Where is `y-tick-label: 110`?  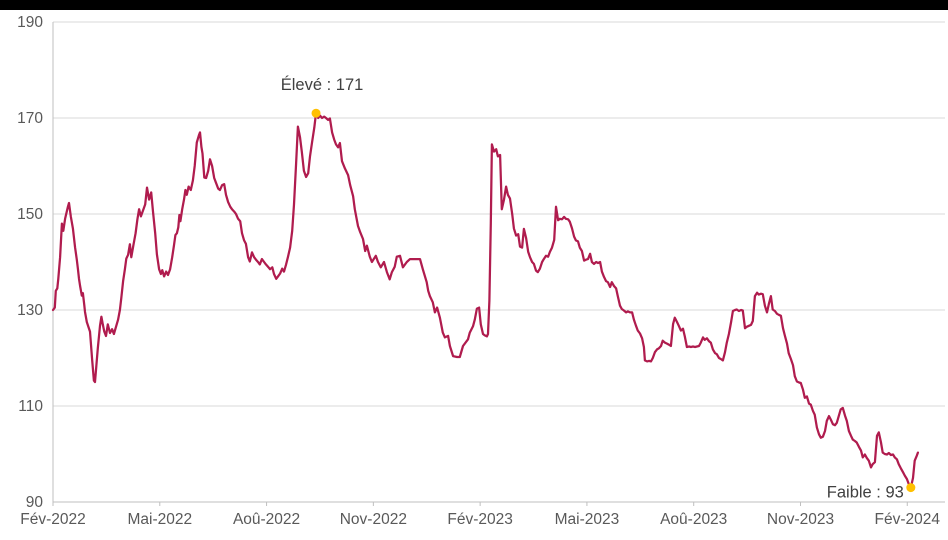 y-tick-label: 110 is located at coordinates (30, 406).